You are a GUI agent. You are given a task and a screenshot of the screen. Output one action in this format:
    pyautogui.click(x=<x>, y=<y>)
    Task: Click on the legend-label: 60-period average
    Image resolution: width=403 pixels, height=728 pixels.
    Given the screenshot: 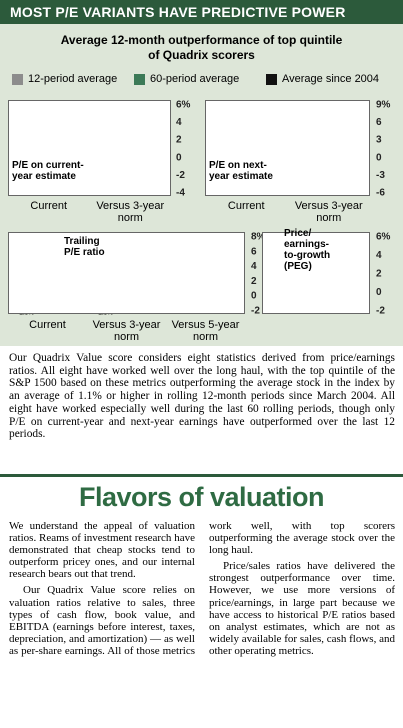 What is the action you would take?
    pyautogui.click(x=195, y=79)
    